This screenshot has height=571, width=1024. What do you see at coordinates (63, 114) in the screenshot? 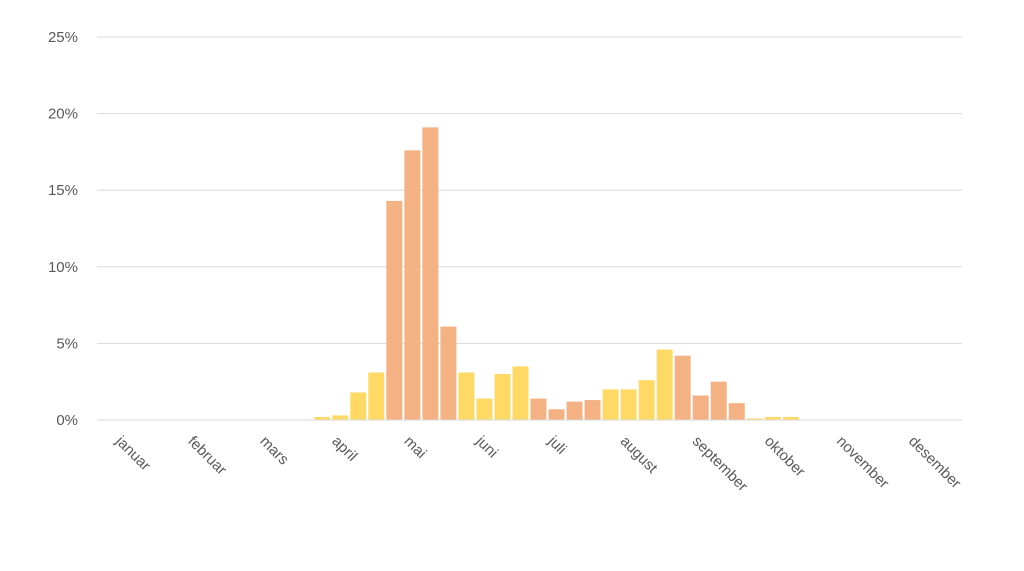
I see `y-tick-label: 20%` at bounding box center [63, 114].